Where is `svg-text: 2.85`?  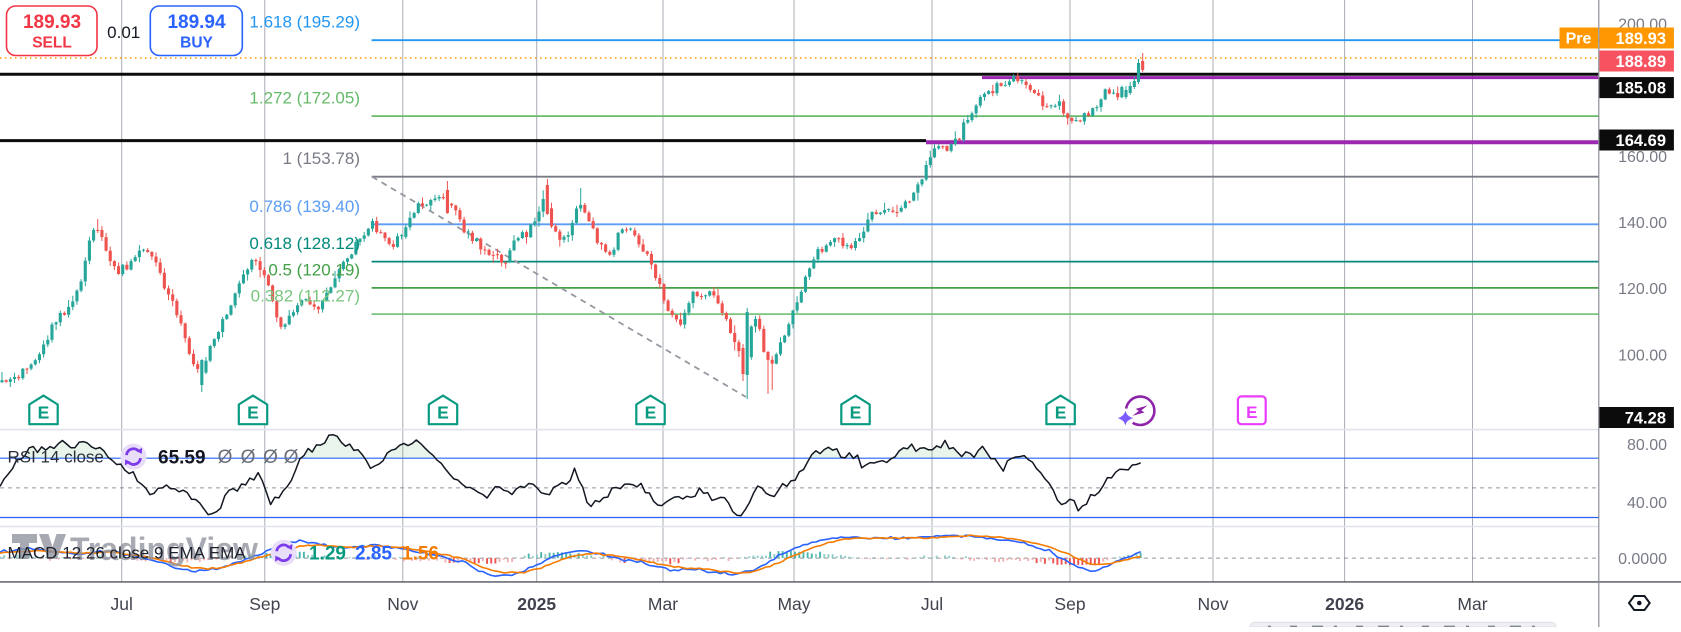
svg-text: 2.85 is located at coordinates (373, 554).